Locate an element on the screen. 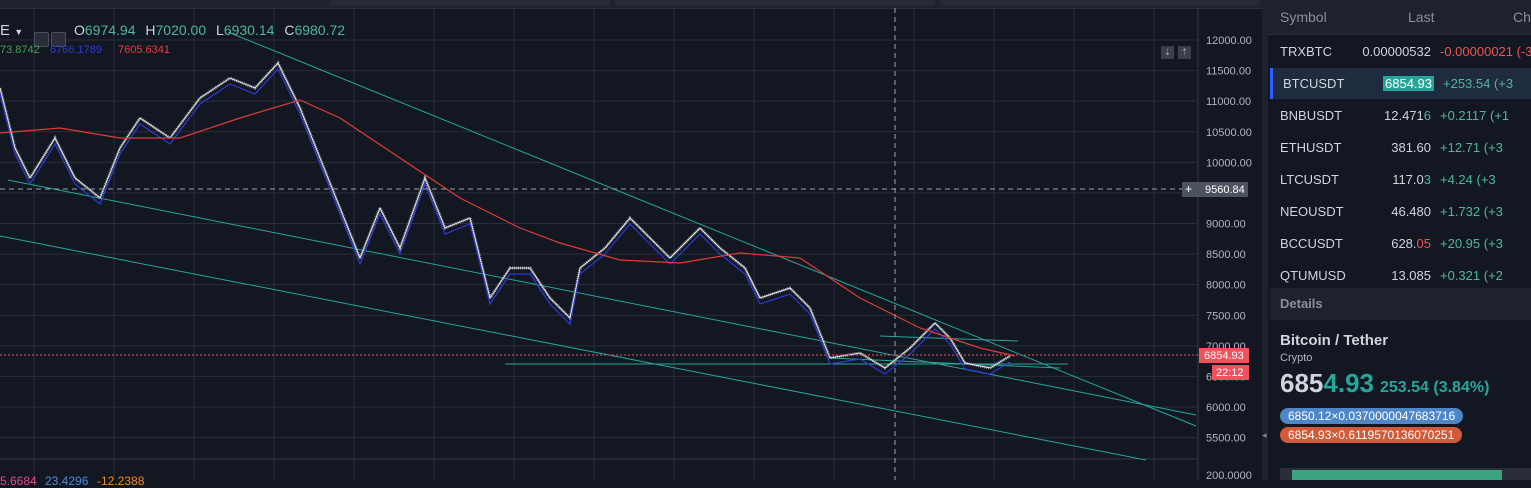 Image resolution: width=1531 pixels, height=488 pixels. price-tick-label: 10500.00 is located at coordinates (1229, 133).